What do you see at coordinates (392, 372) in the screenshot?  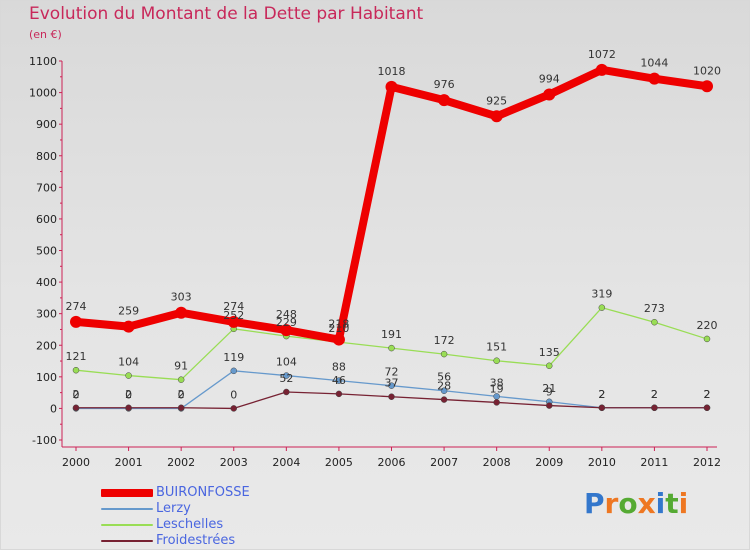 I see `data-label: 72` at bounding box center [392, 372].